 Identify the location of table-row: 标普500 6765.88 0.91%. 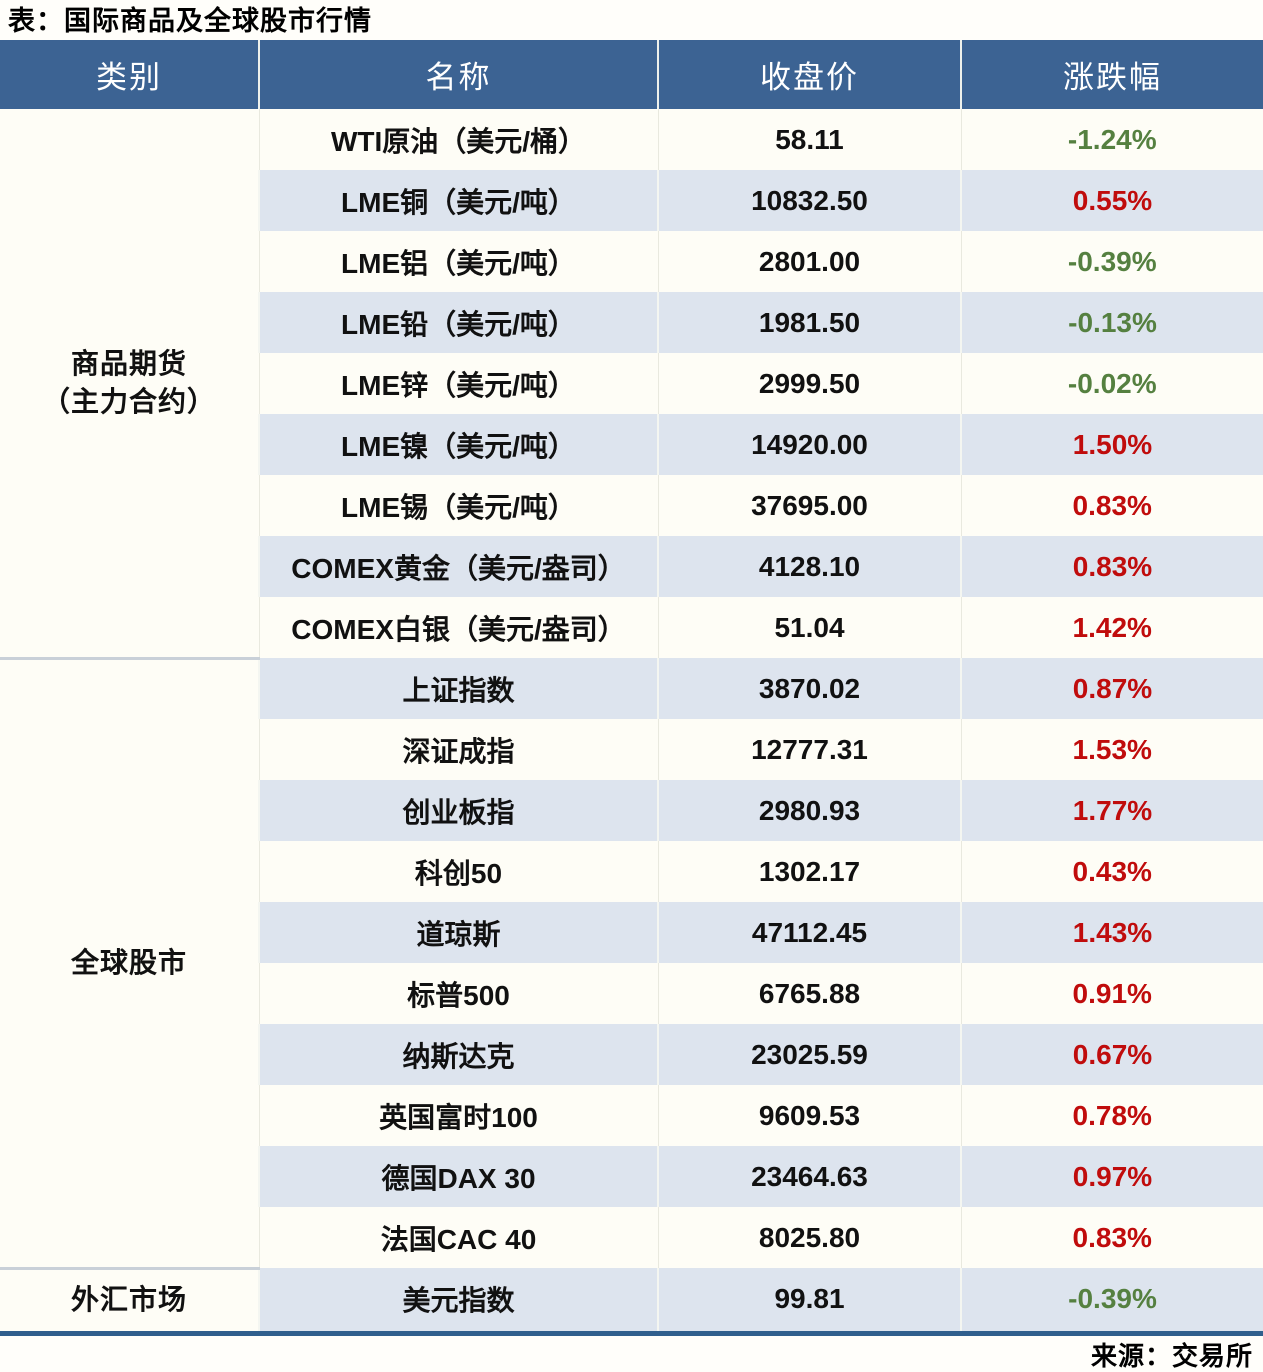
(631, 993).